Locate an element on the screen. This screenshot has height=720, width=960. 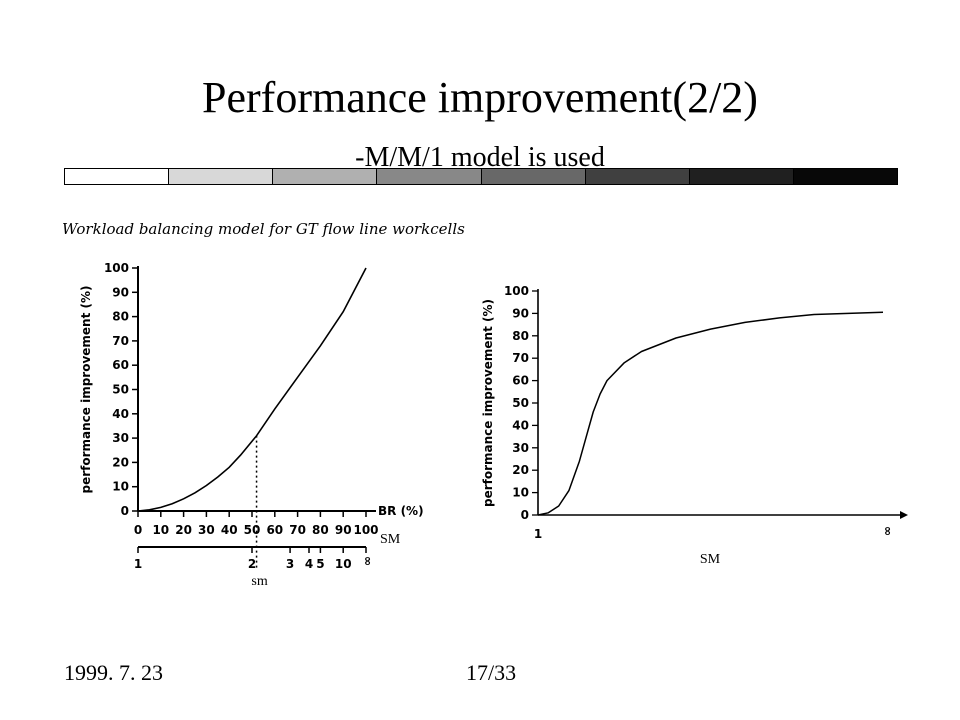
secondary-x-tick-label: 4 is located at coordinates (309, 564).